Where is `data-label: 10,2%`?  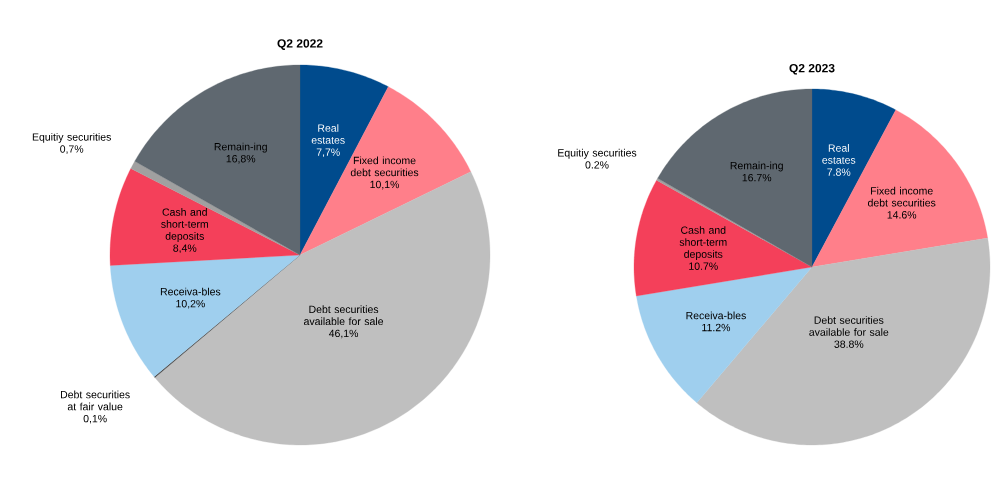 data-label: 10,2% is located at coordinates (190, 304).